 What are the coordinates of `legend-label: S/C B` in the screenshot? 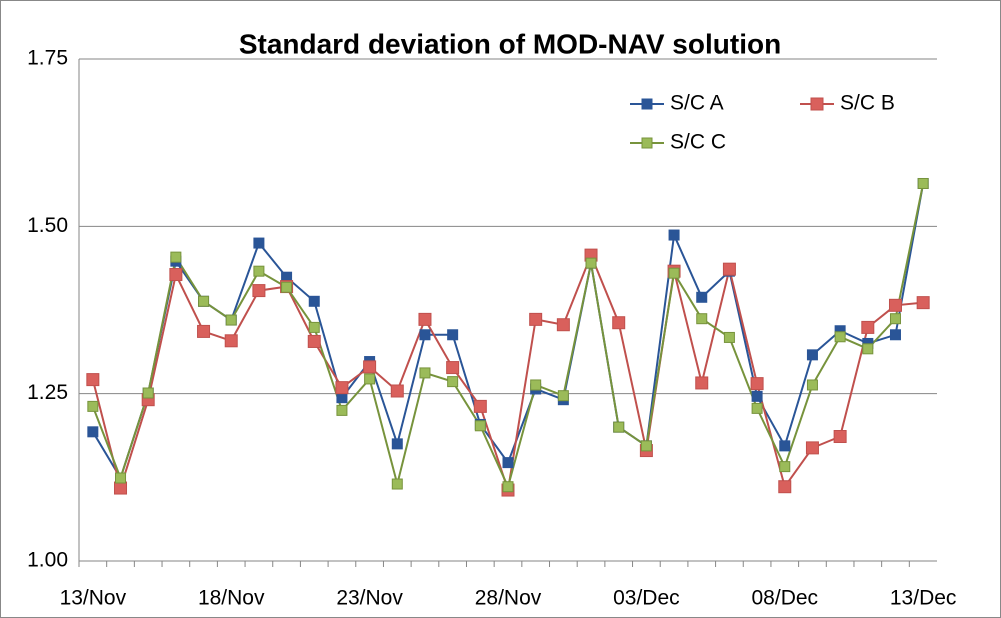 It's located at (867, 103).